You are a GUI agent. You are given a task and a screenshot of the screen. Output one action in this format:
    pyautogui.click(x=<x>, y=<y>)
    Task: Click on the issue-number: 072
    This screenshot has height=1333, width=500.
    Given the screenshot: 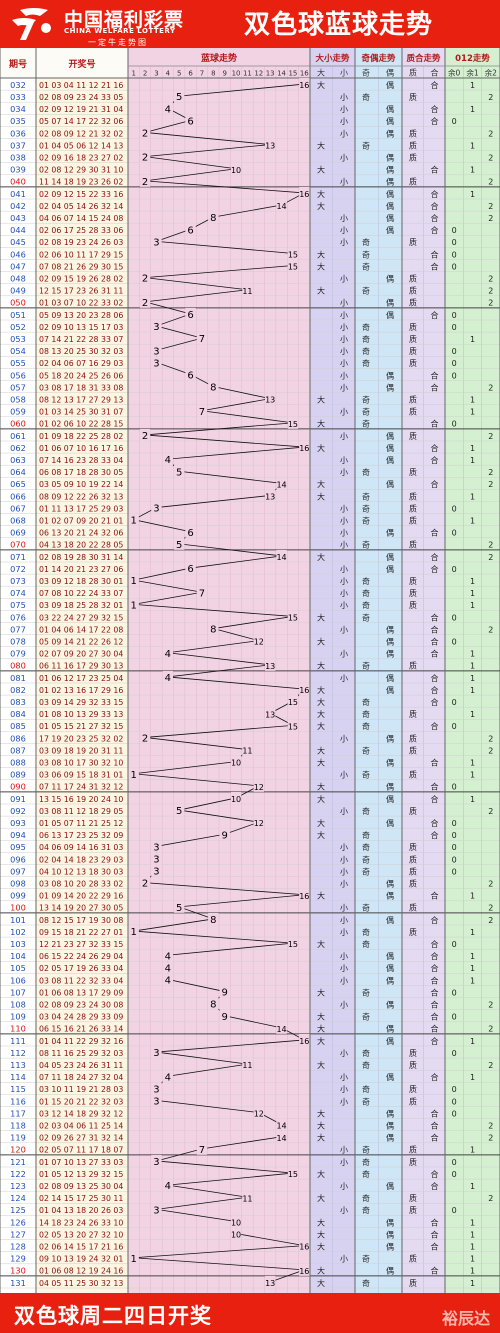 What is the action you would take?
    pyautogui.click(x=18, y=569)
    